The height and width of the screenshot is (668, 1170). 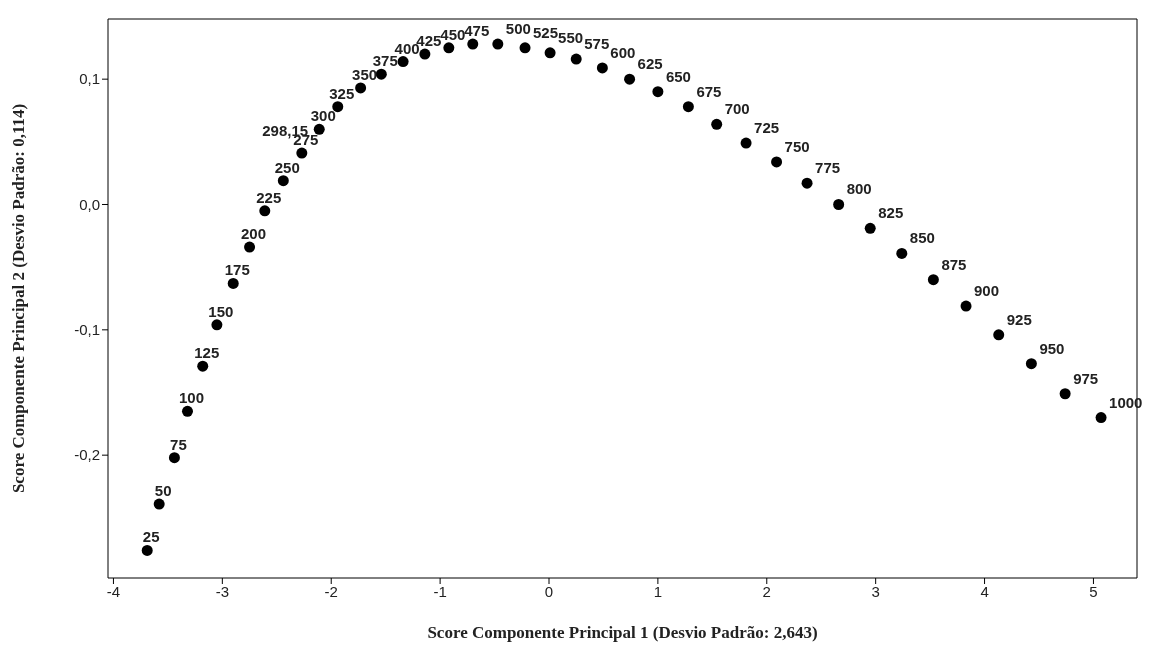 I want to click on y-tick-label: 0,0, so click(x=89, y=204).